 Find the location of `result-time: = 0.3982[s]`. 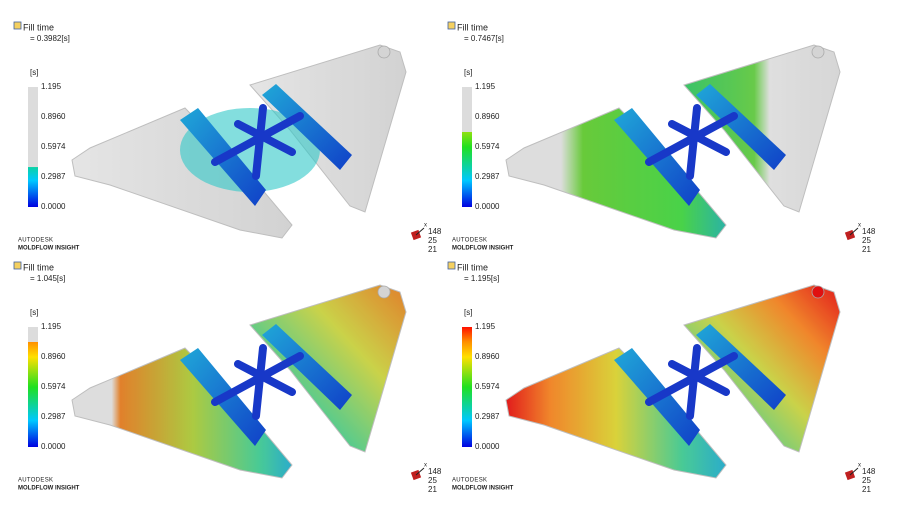

result-time: = 0.3982[s] is located at coordinates (50, 38).